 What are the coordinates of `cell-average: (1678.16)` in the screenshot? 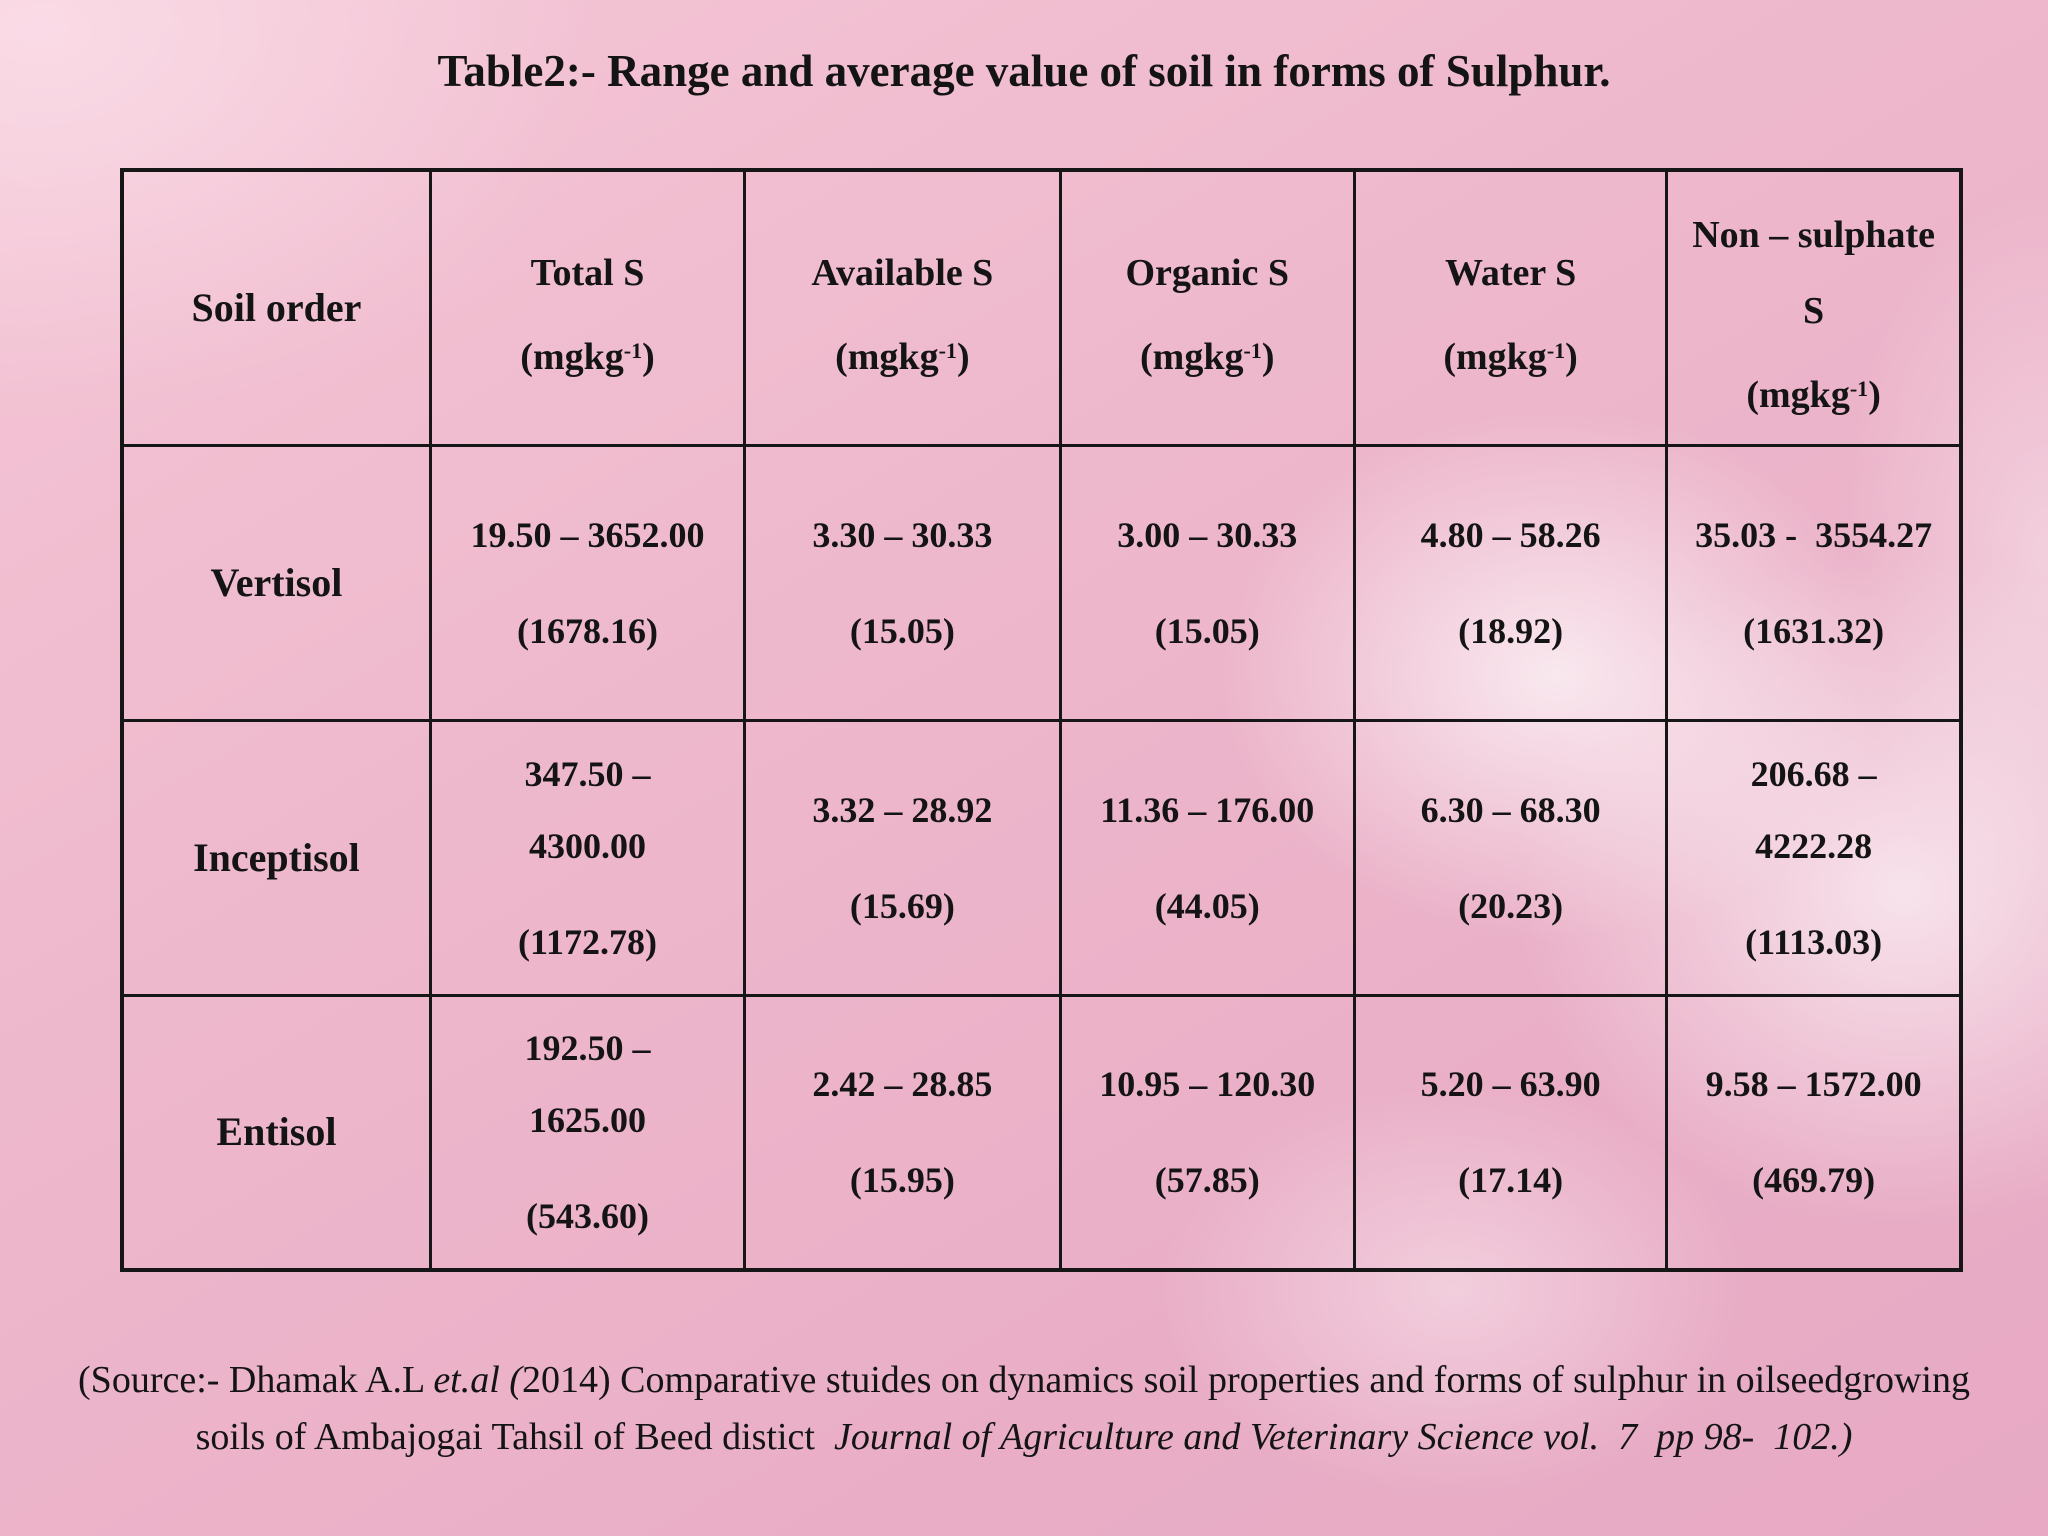 It's located at (588, 630).